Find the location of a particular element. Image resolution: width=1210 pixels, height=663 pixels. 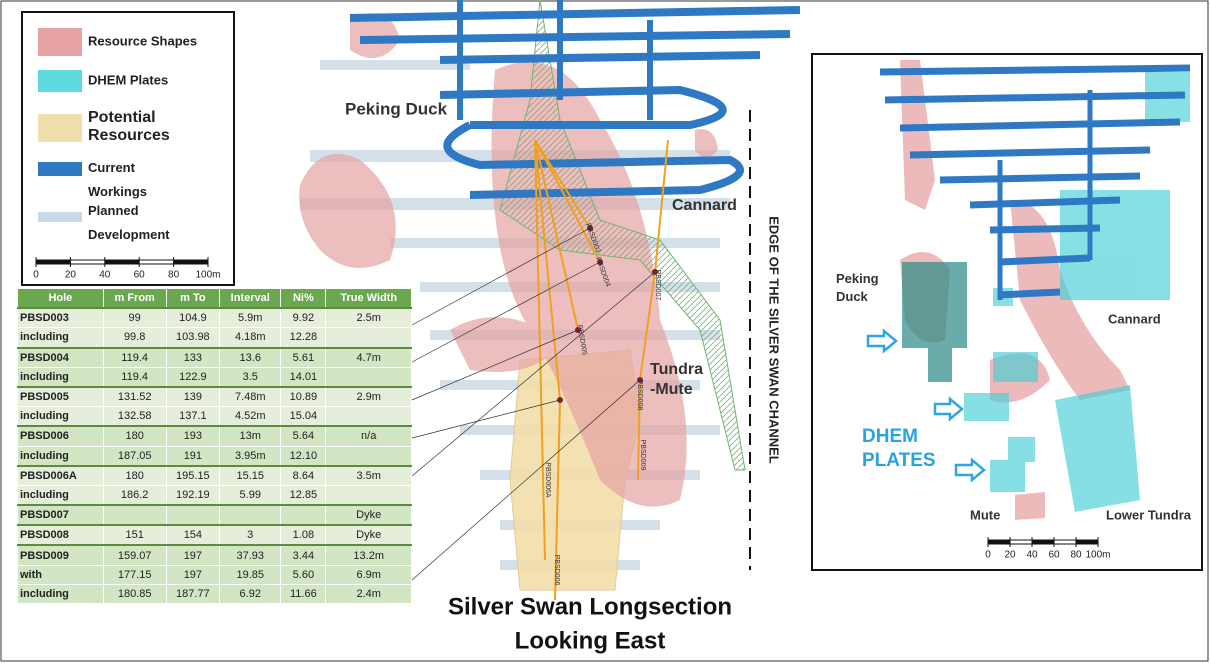

table-cell: 186.2 is located at coordinates (134, 495).